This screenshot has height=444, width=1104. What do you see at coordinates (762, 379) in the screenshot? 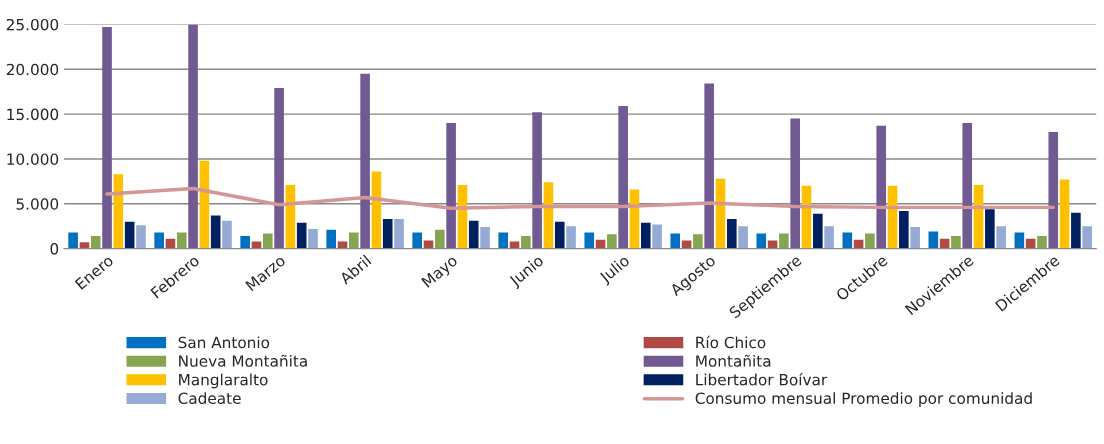
I see `legend-label: Libertador Boívar` at bounding box center [762, 379].